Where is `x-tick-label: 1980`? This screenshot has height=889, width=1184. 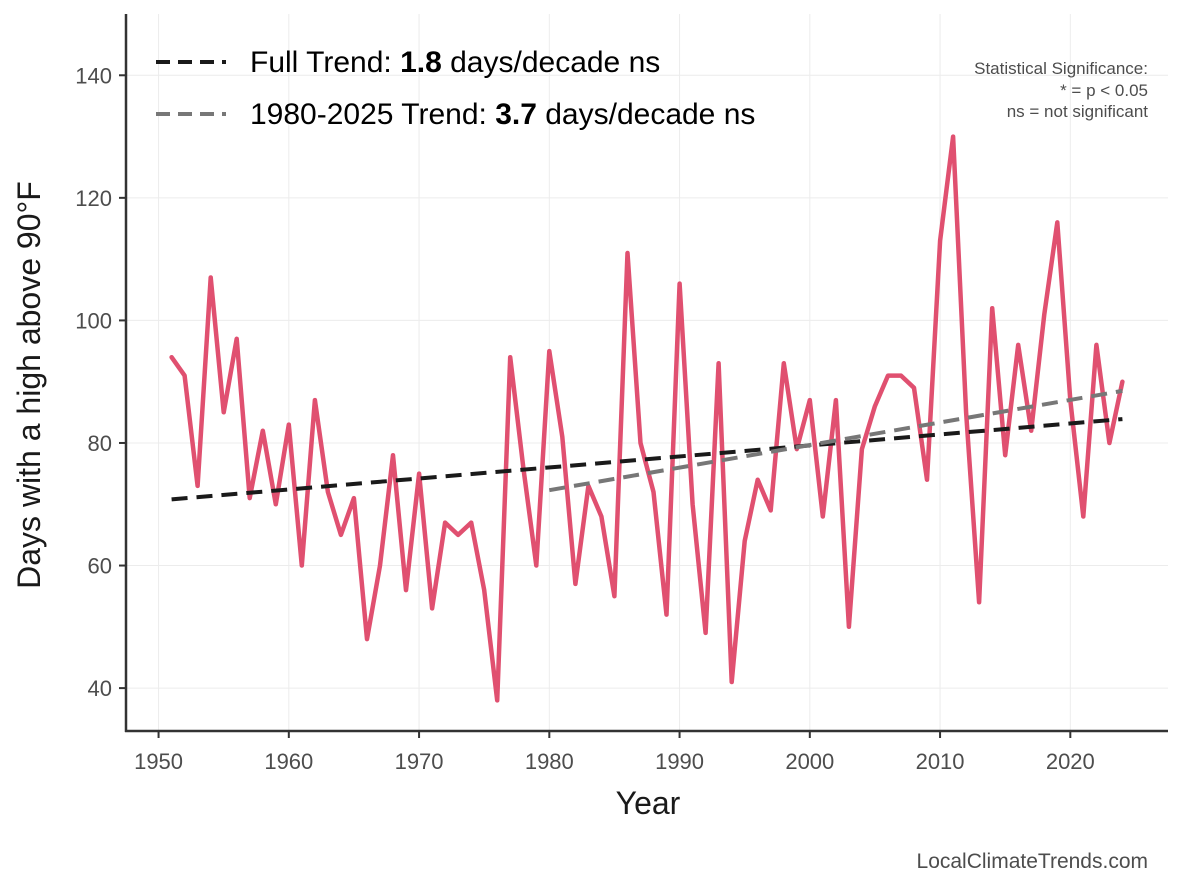
x-tick-label: 1980 is located at coordinates (549, 761).